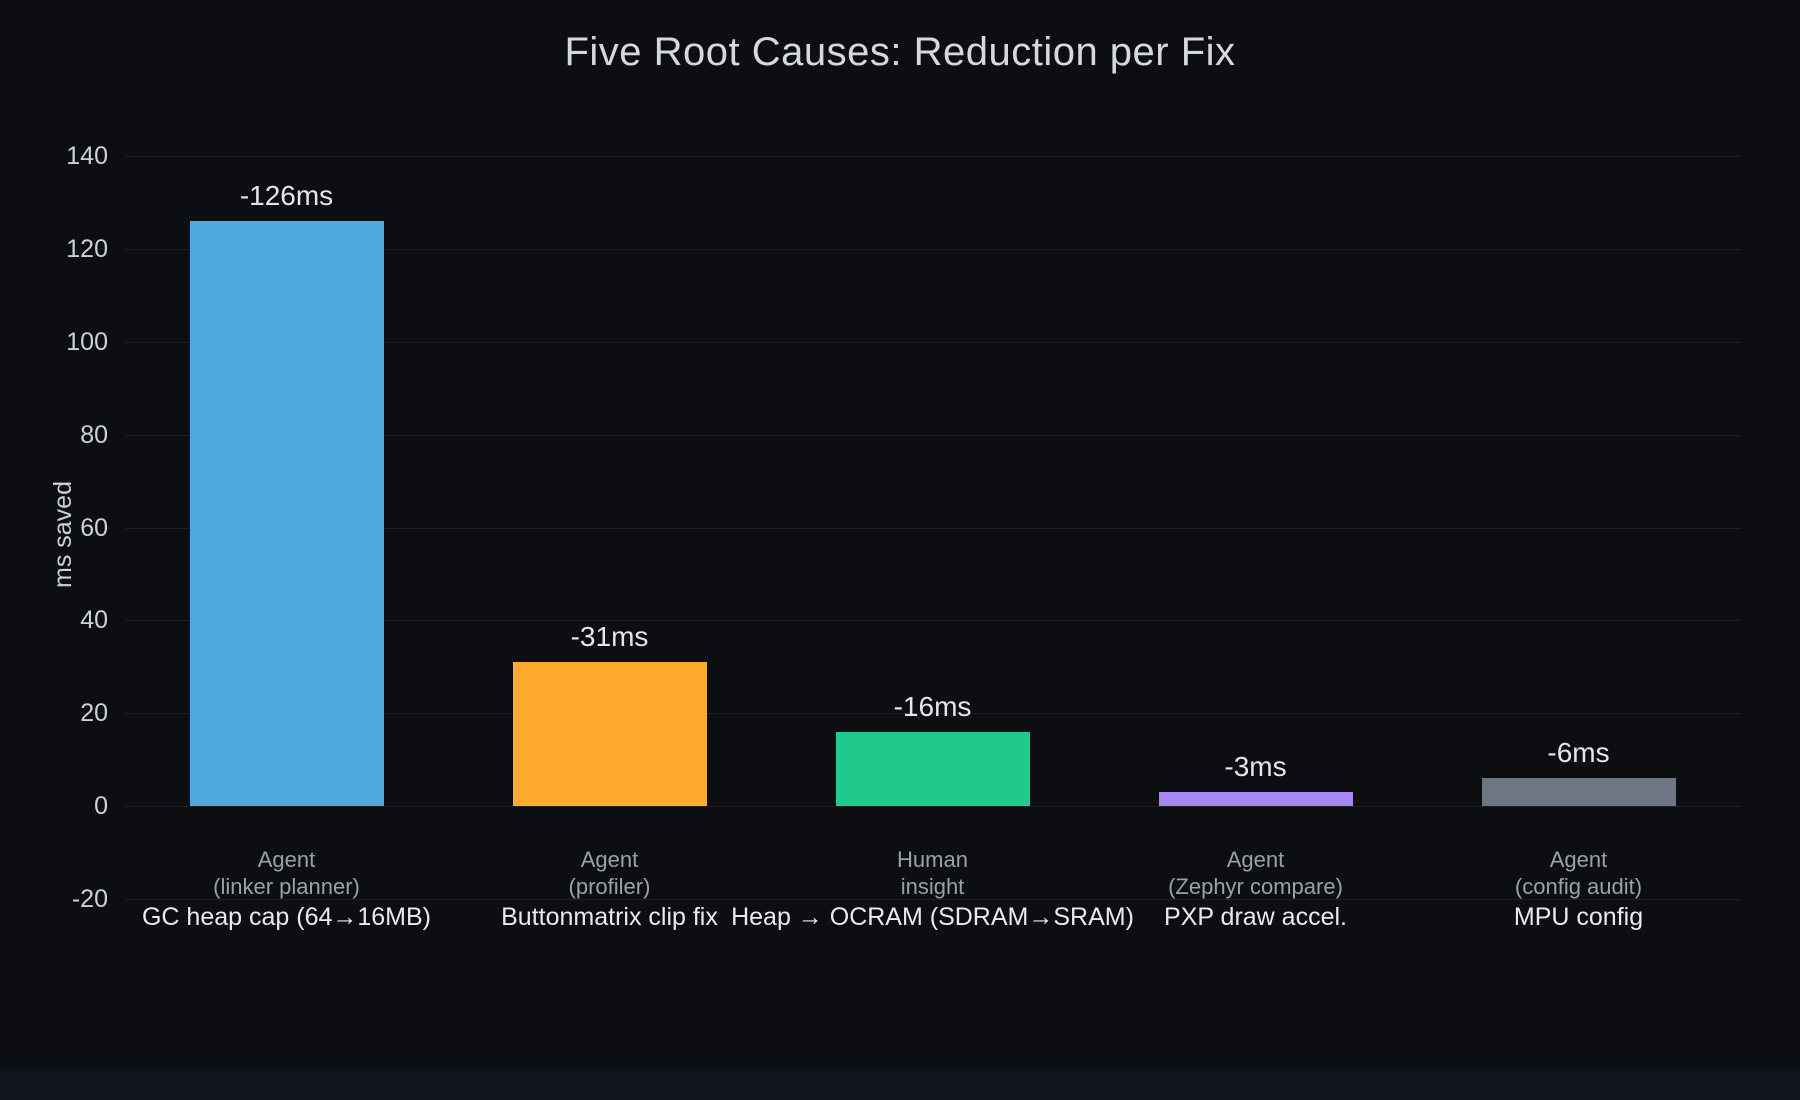 The height and width of the screenshot is (1100, 1800). I want to click on category-label-line: (config audit), so click(1578, 886).